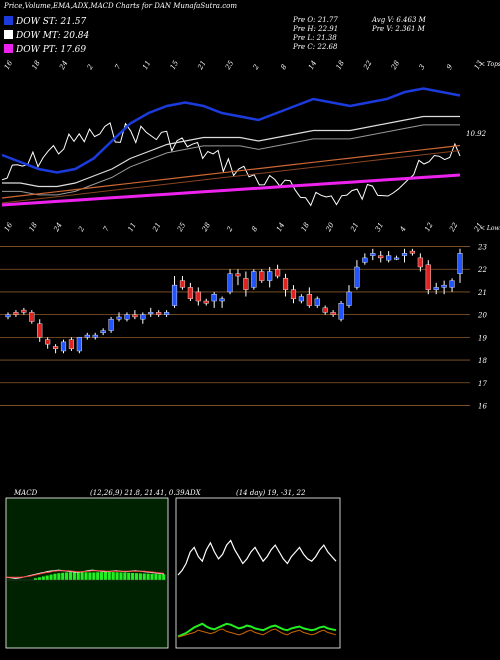  Describe the element at coordinates (8, 34) in the screenshot. I see `legend-swatch-mt` at that location.